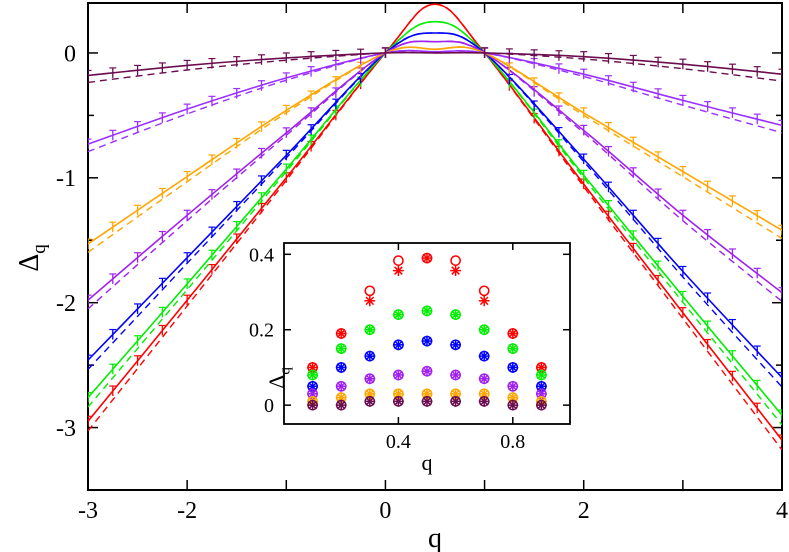  What do you see at coordinates (88, 511) in the screenshot?
I see `main-x-tick-label: -3` at bounding box center [88, 511].